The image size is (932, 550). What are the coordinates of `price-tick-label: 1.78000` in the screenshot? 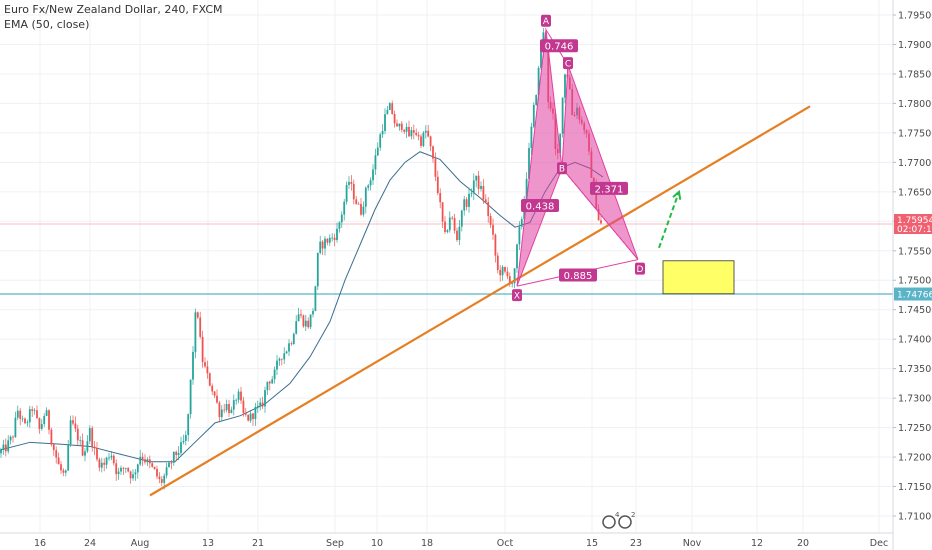 It's located at (915, 104).